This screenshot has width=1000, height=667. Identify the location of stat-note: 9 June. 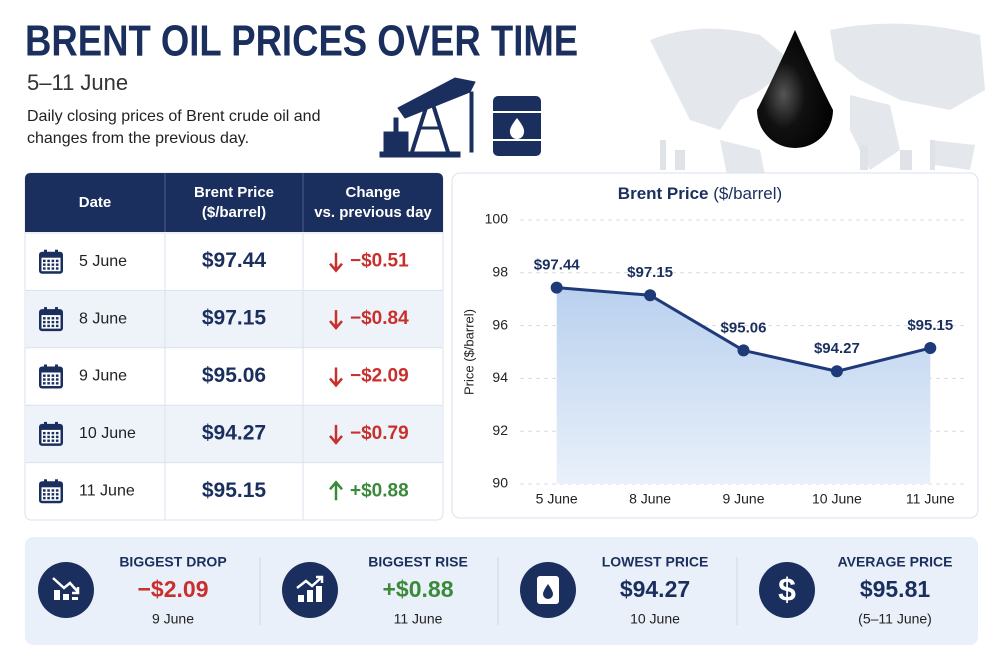
(173, 619).